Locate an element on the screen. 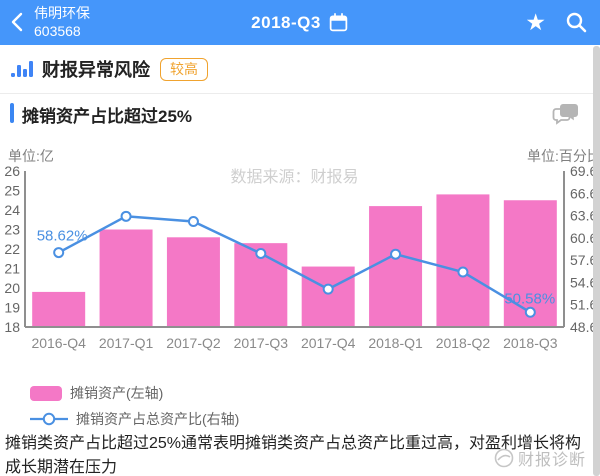 The image size is (600, 476). bar-2017-Q1 is located at coordinates (126, 278).